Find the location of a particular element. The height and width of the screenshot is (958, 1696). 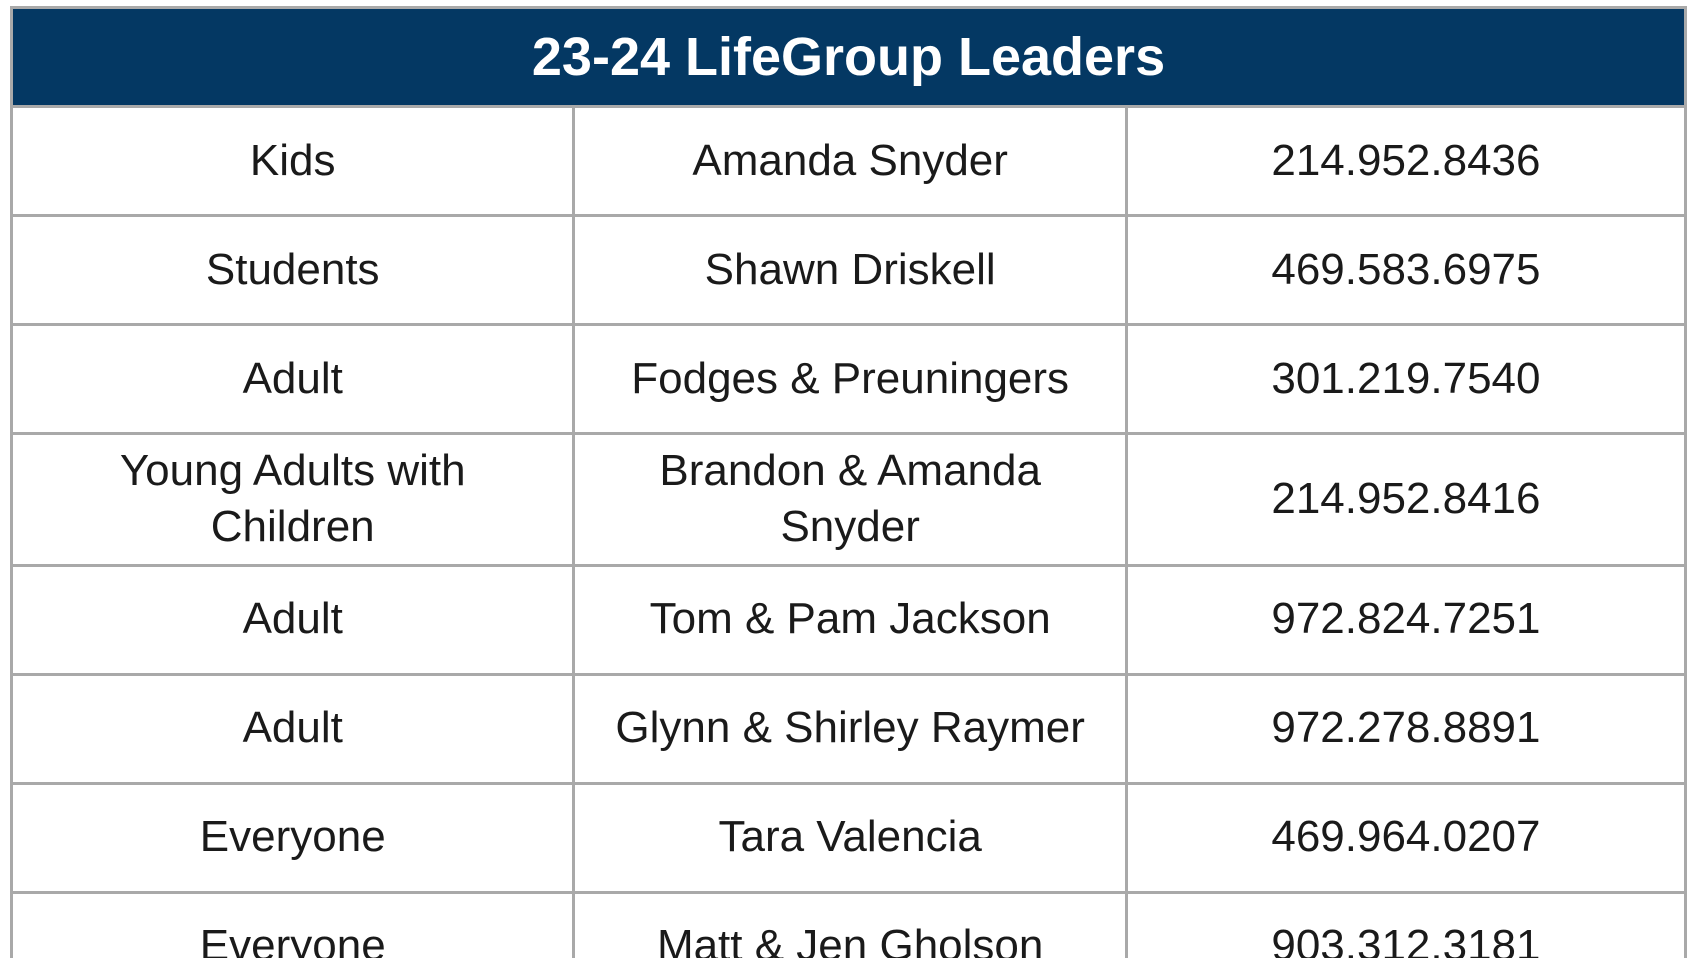

phone-cell: 972.824.7251 is located at coordinates (1406, 619).